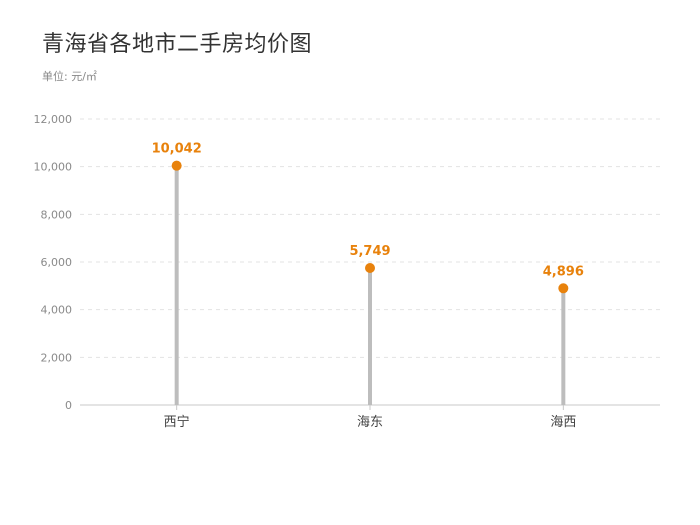 The height and width of the screenshot is (525, 700). Describe the element at coordinates (370, 422) in the screenshot. I see `x-category-label: 海东` at that location.